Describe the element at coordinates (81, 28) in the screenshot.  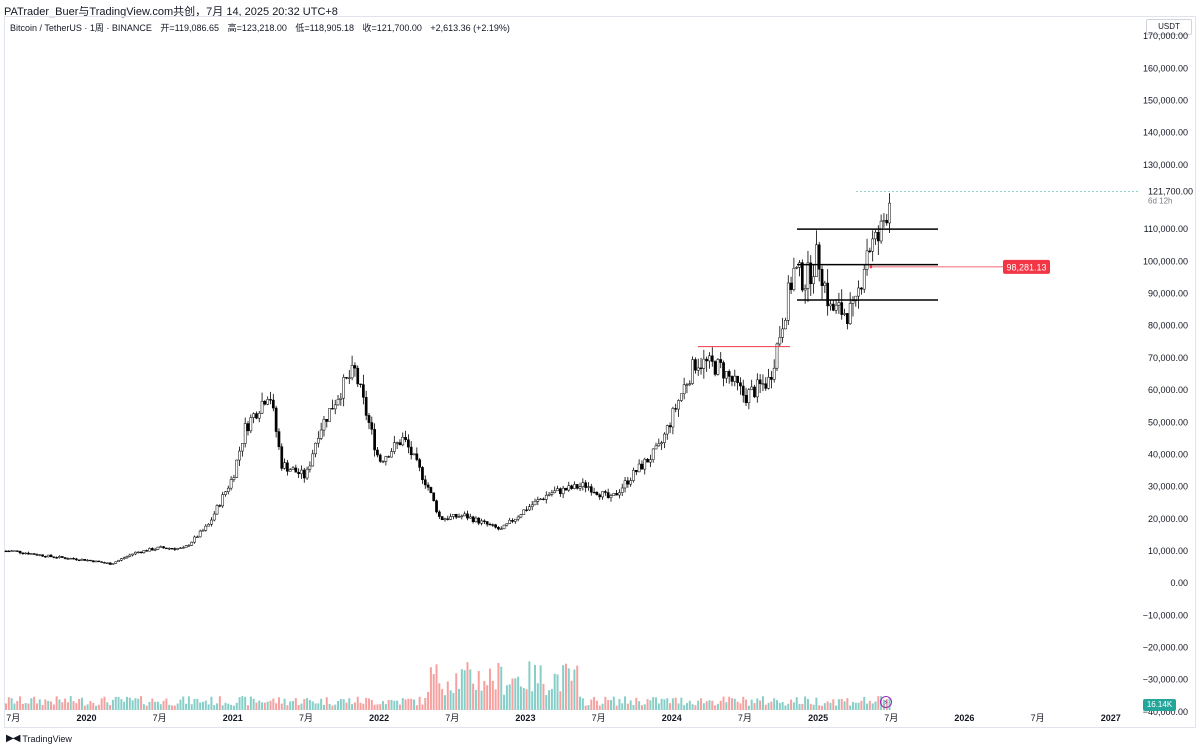
I see `symbol-label: Bitcoin / TetherUS · 1周 · BINANCE` at that location.